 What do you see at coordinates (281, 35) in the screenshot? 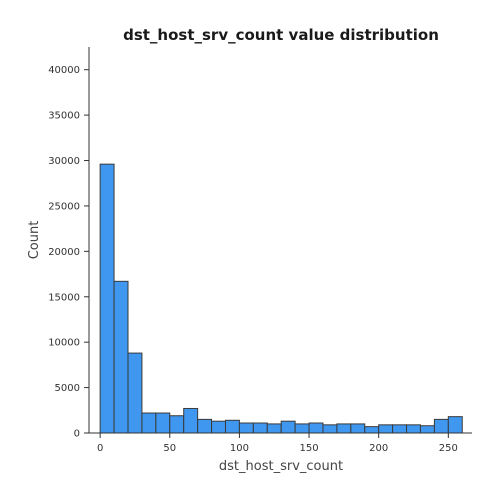
I see `chart-title: dst_host_srv_count value distribution` at bounding box center [281, 35].